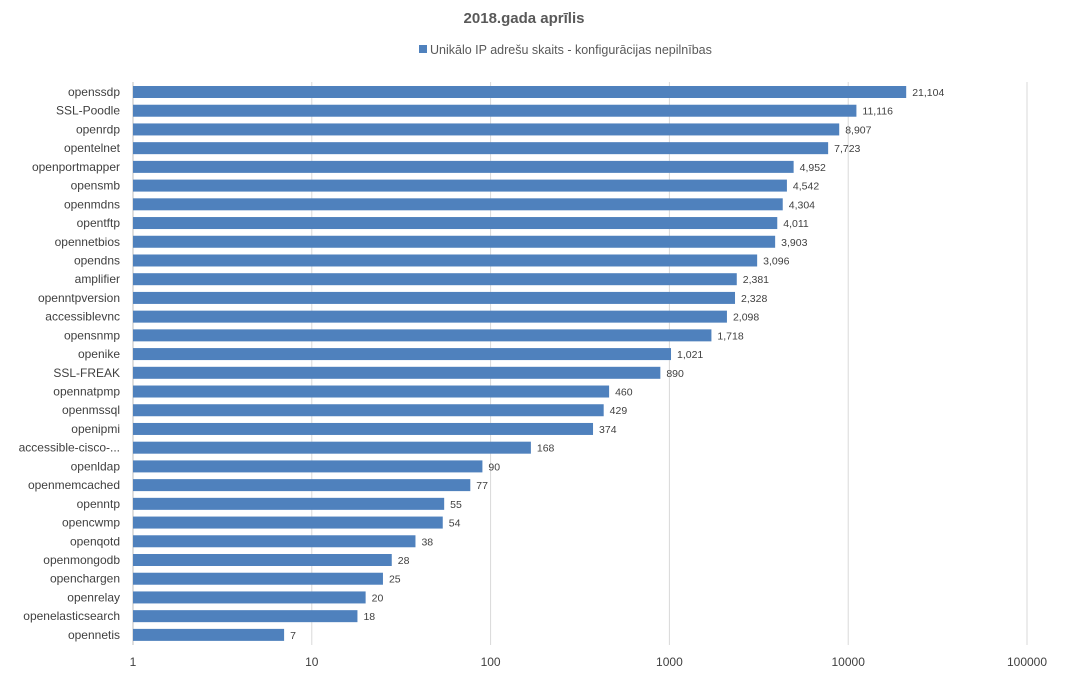 The height and width of the screenshot is (681, 1075). What do you see at coordinates (71, 616) in the screenshot?
I see `category-label: openelasticsearch` at bounding box center [71, 616].